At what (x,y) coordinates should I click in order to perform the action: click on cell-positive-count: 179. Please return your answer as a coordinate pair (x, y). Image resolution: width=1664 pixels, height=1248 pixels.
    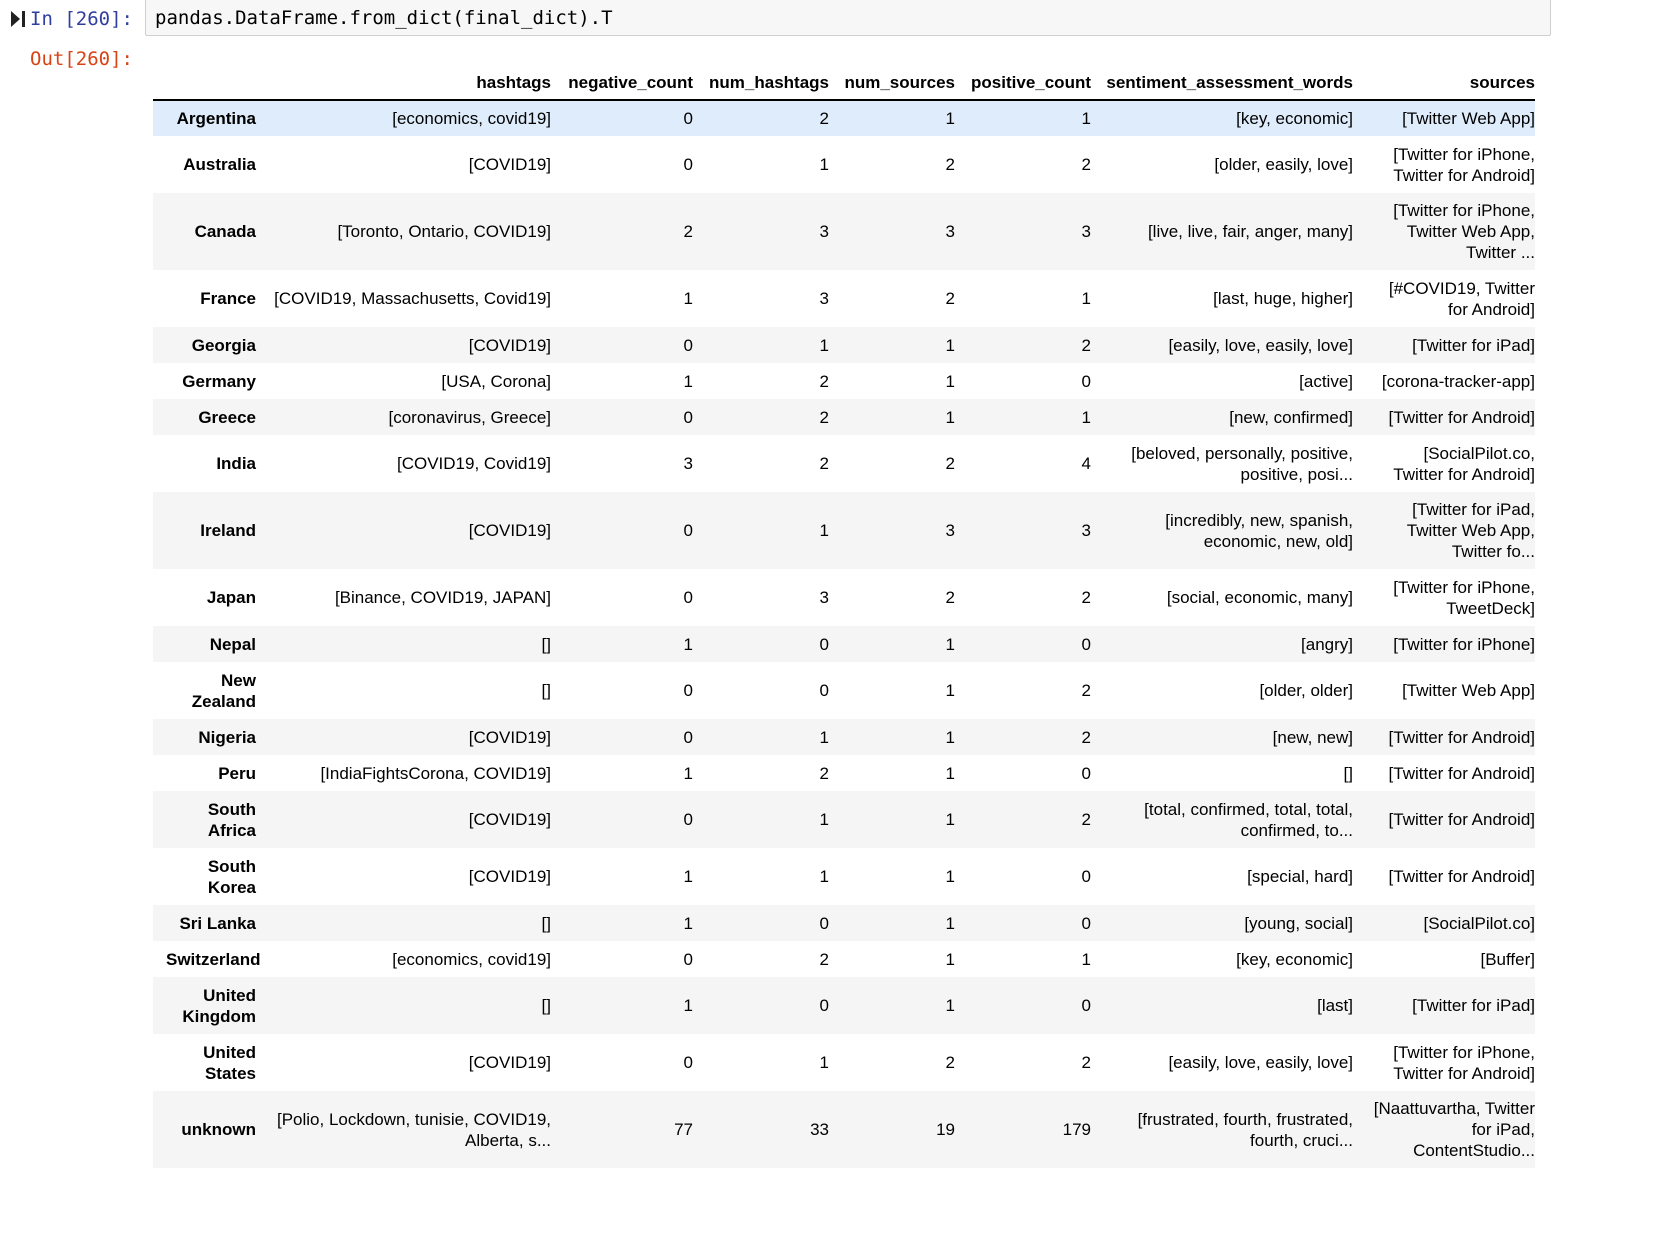
    Looking at the image, I should click on (1076, 1129).